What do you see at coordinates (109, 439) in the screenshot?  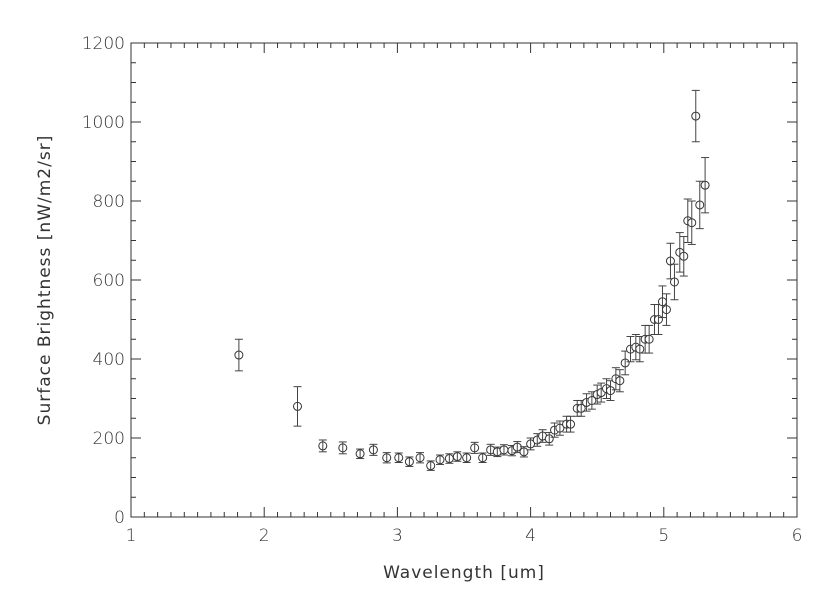 I see `y-tick-label: 200` at bounding box center [109, 439].